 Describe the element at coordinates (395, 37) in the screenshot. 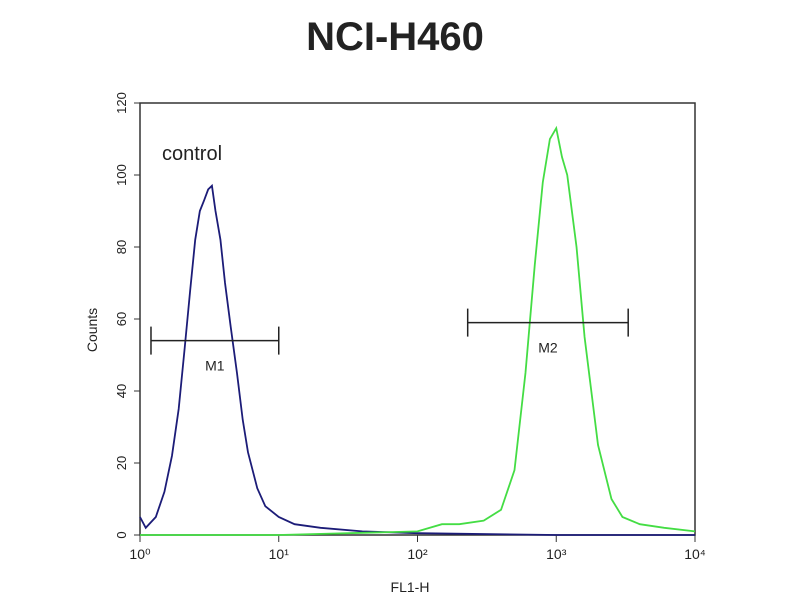

I see `chart-title: NCI-H460` at that location.